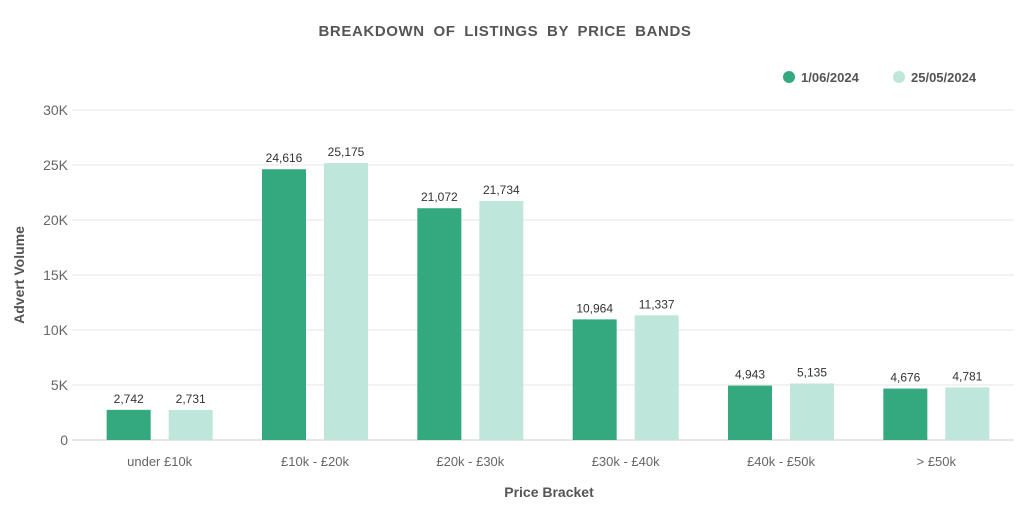  Describe the element at coordinates (64, 440) in the screenshot. I see `y-tick-label: 0` at that location.